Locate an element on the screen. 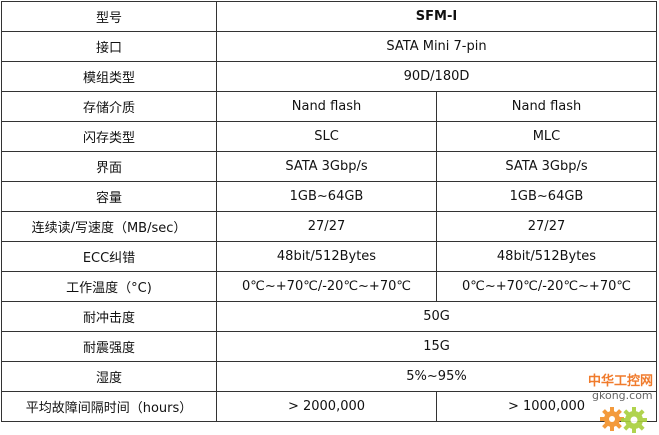 The width and height of the screenshot is (659, 435). row-value: 50G is located at coordinates (436, 316).